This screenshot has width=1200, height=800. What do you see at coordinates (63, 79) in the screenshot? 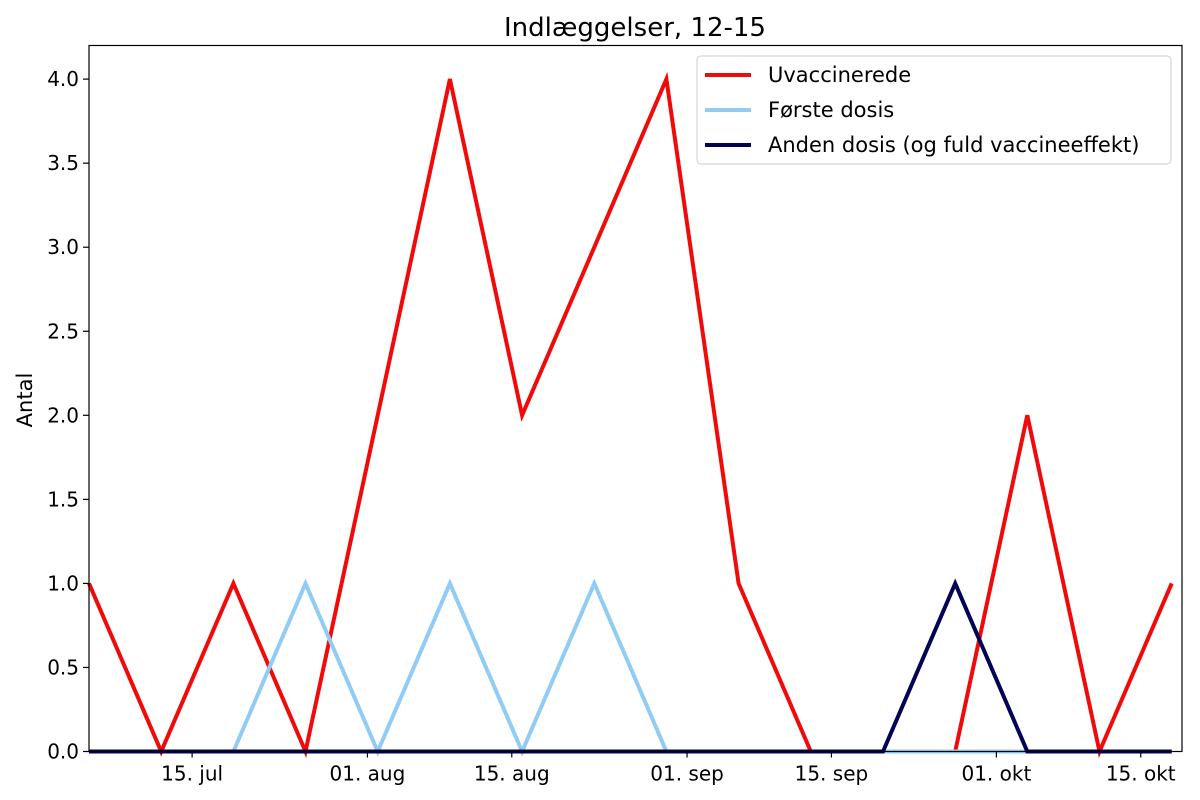
I see `y-tick-label: 4.0` at bounding box center [63, 79].